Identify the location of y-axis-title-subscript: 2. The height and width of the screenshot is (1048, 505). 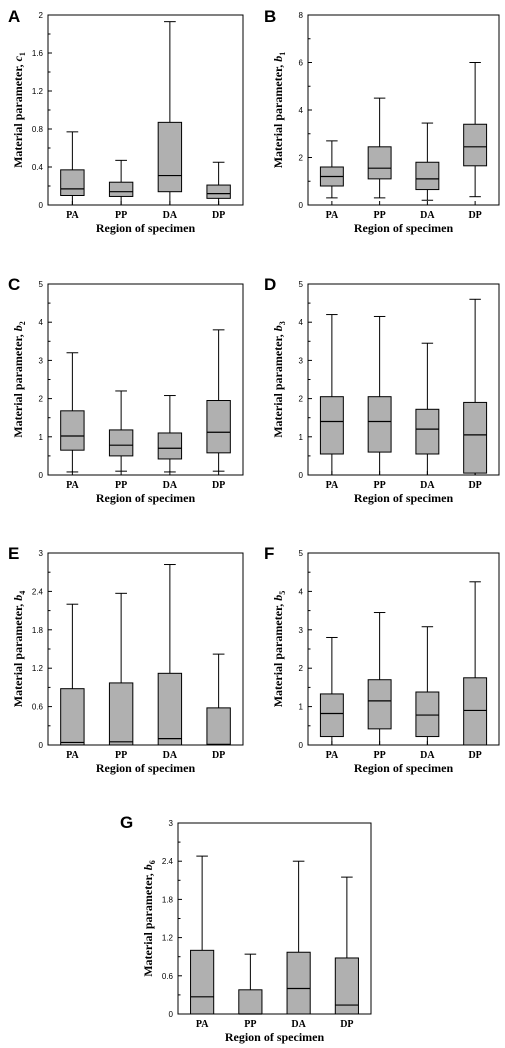
(22, 323).